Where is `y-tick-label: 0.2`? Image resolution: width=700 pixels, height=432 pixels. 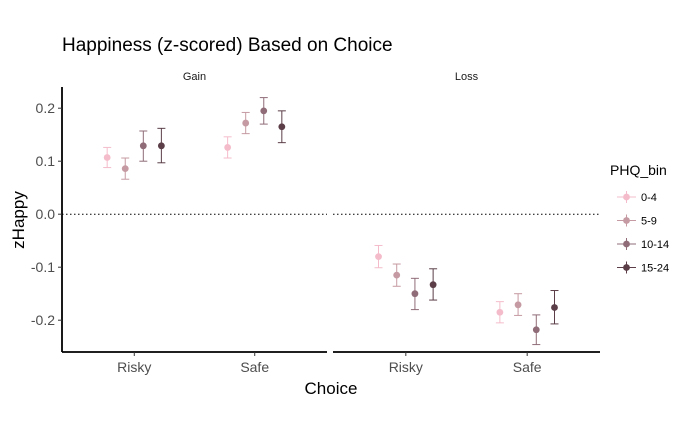 y-tick-label: 0.2 is located at coordinates (46, 108).